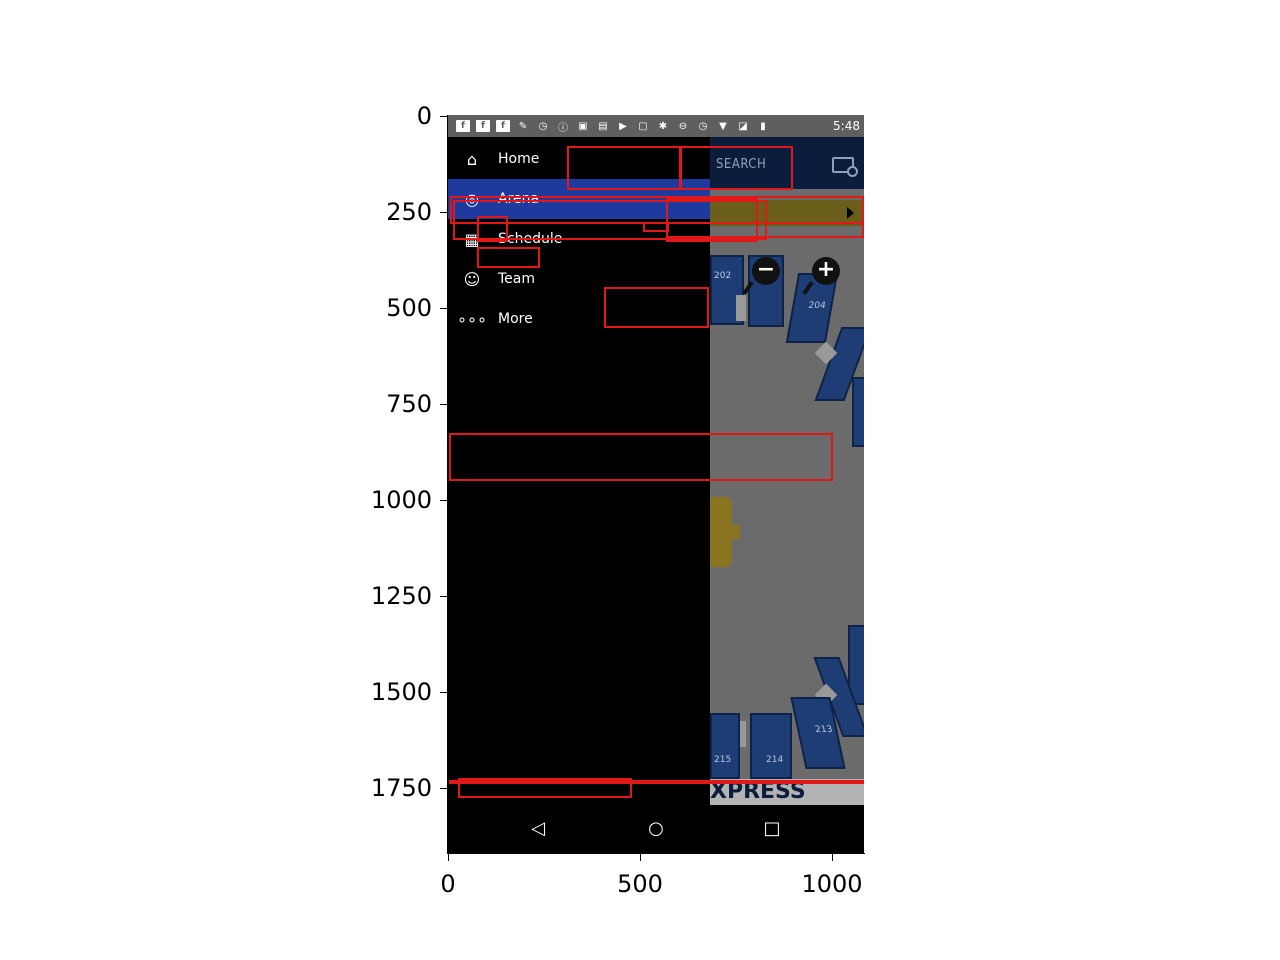  What do you see at coordinates (824, 730) in the screenshot?
I see `section-label: 213` at bounding box center [824, 730].